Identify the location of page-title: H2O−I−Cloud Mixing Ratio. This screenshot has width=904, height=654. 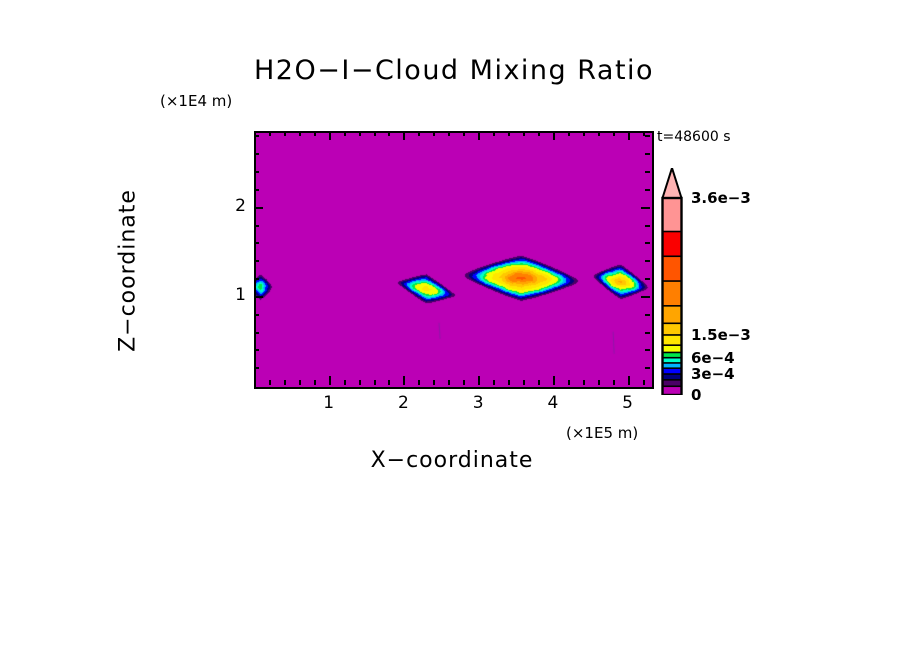
(454, 70).